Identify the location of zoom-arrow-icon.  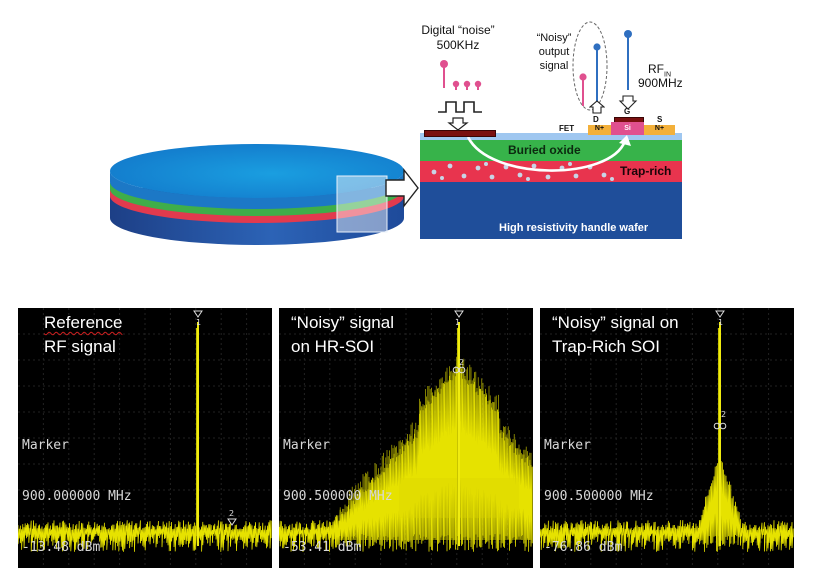
(402, 188).